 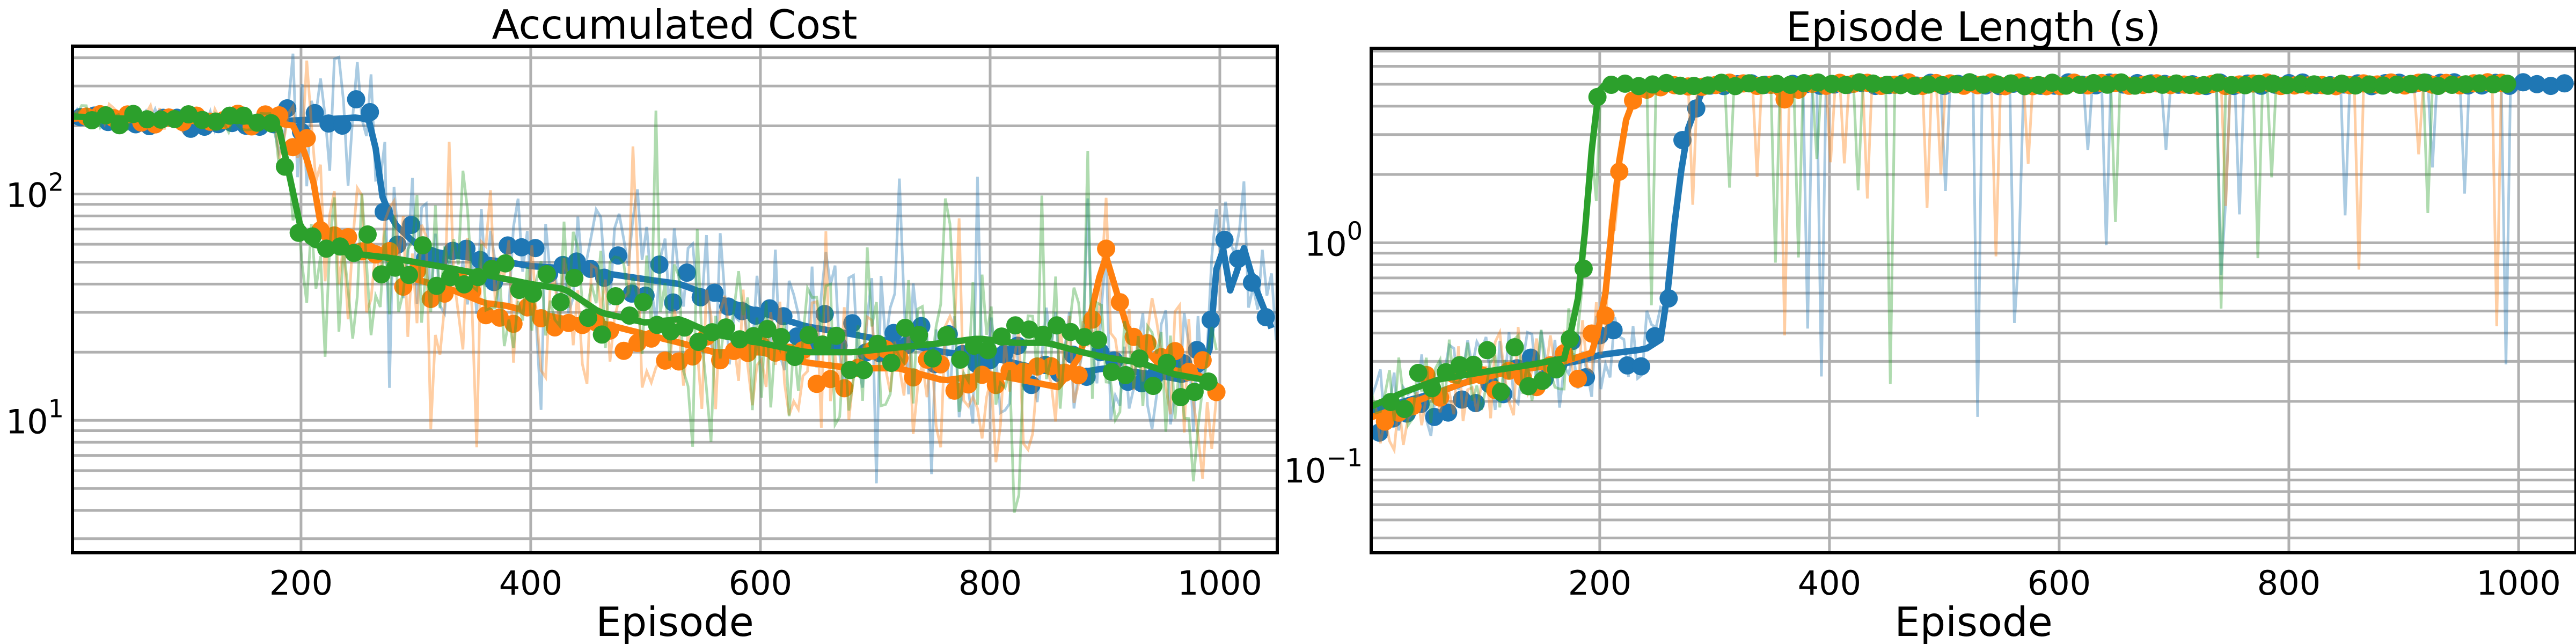 I want to click on x-tick-label: 800, so click(x=990, y=583).